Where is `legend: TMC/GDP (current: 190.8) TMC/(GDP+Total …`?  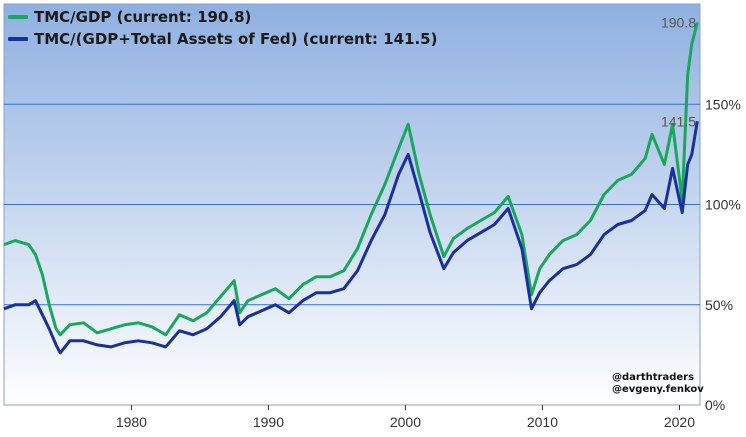
legend: TMC/GDP (current: 190.8) TMC/(GDP+Total … is located at coordinates (222, 28).